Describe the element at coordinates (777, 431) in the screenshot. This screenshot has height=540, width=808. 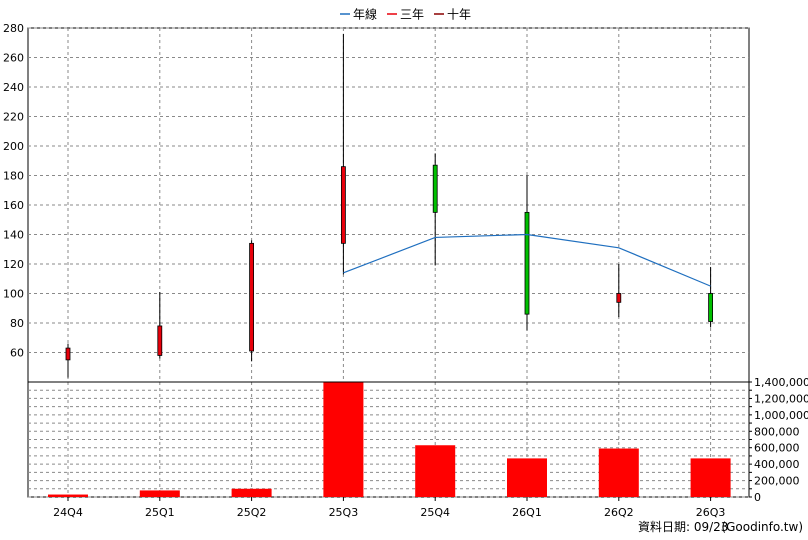
I see `volume-tick-label: 800,000` at that location.